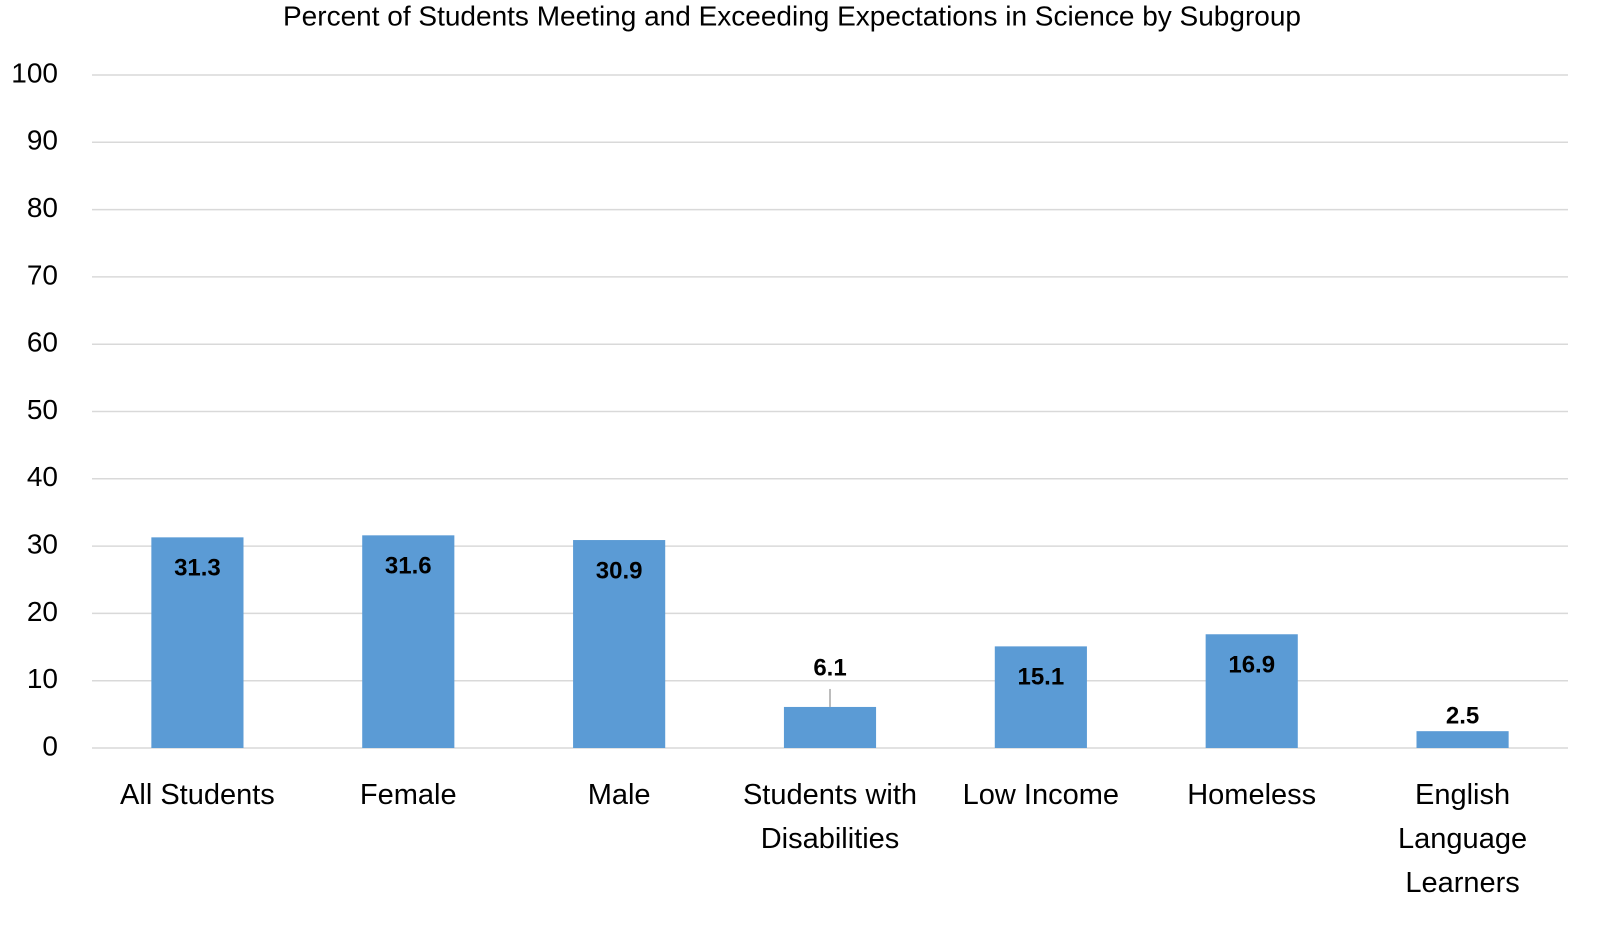  Describe the element at coordinates (42, 476) in the screenshot. I see `y-tick-label: 40` at that location.